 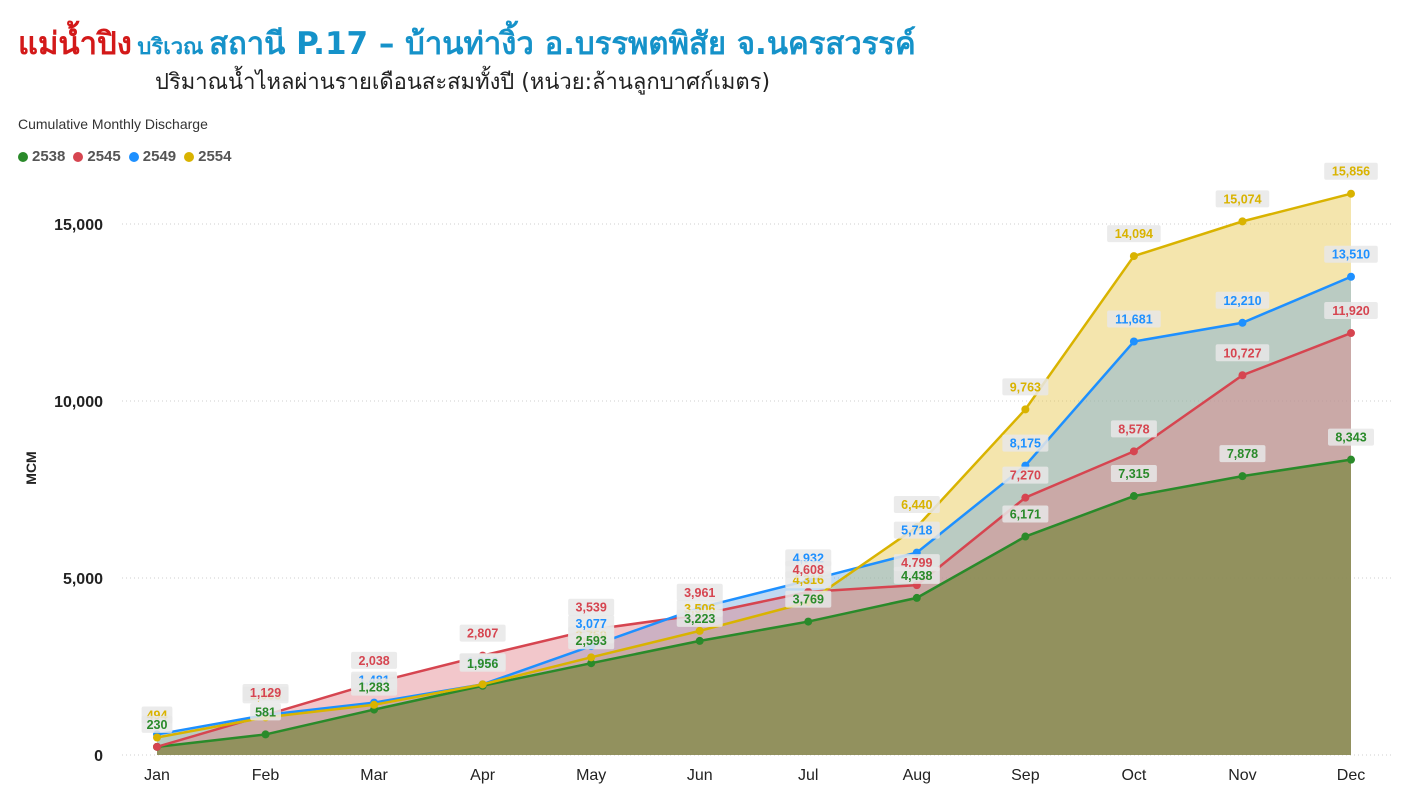 I want to click on x-tick-label: Mar, so click(x=374, y=775).